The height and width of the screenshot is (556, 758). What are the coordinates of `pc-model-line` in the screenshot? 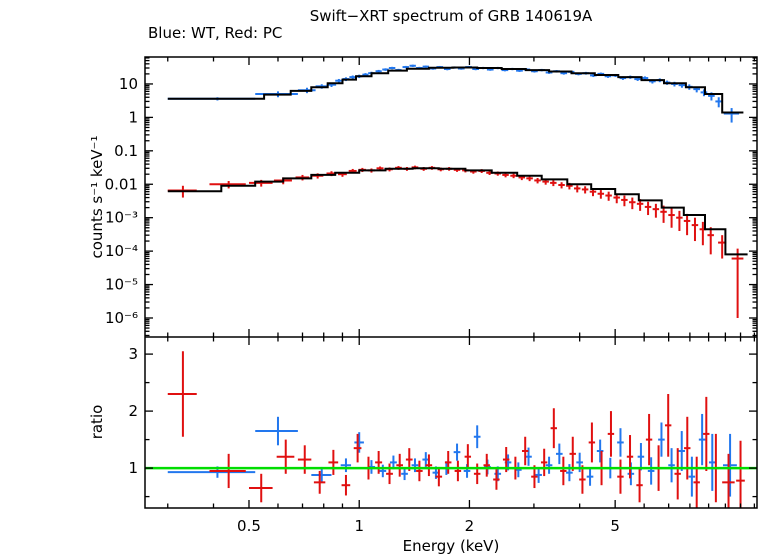 It's located at (457, 211).